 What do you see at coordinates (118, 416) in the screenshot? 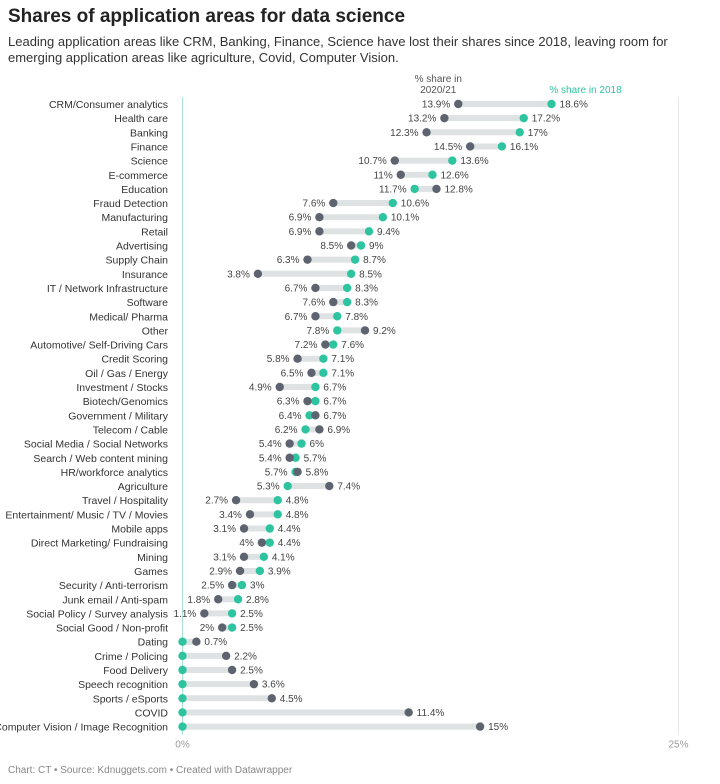
I see `row-label: Government / Military` at bounding box center [118, 416].